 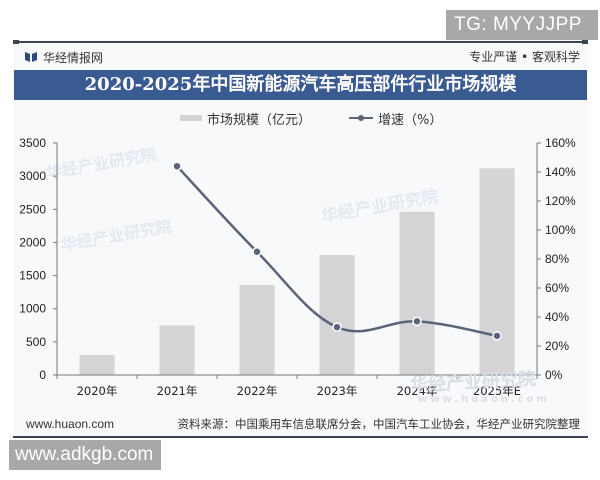 What do you see at coordinates (554, 375) in the screenshot?
I see `y-tick-label-right: 0%` at bounding box center [554, 375].